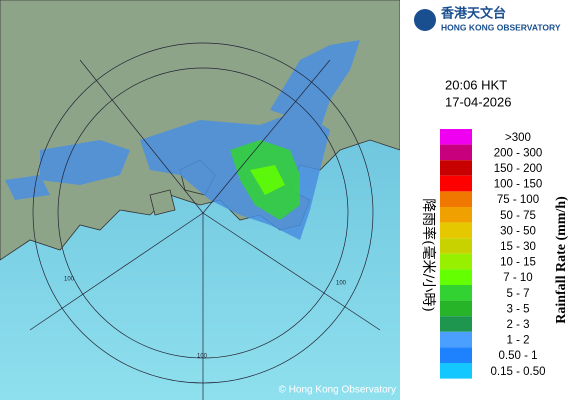 The height and width of the screenshot is (400, 577). I want to click on legend-label: 7 - 10, so click(517, 278).